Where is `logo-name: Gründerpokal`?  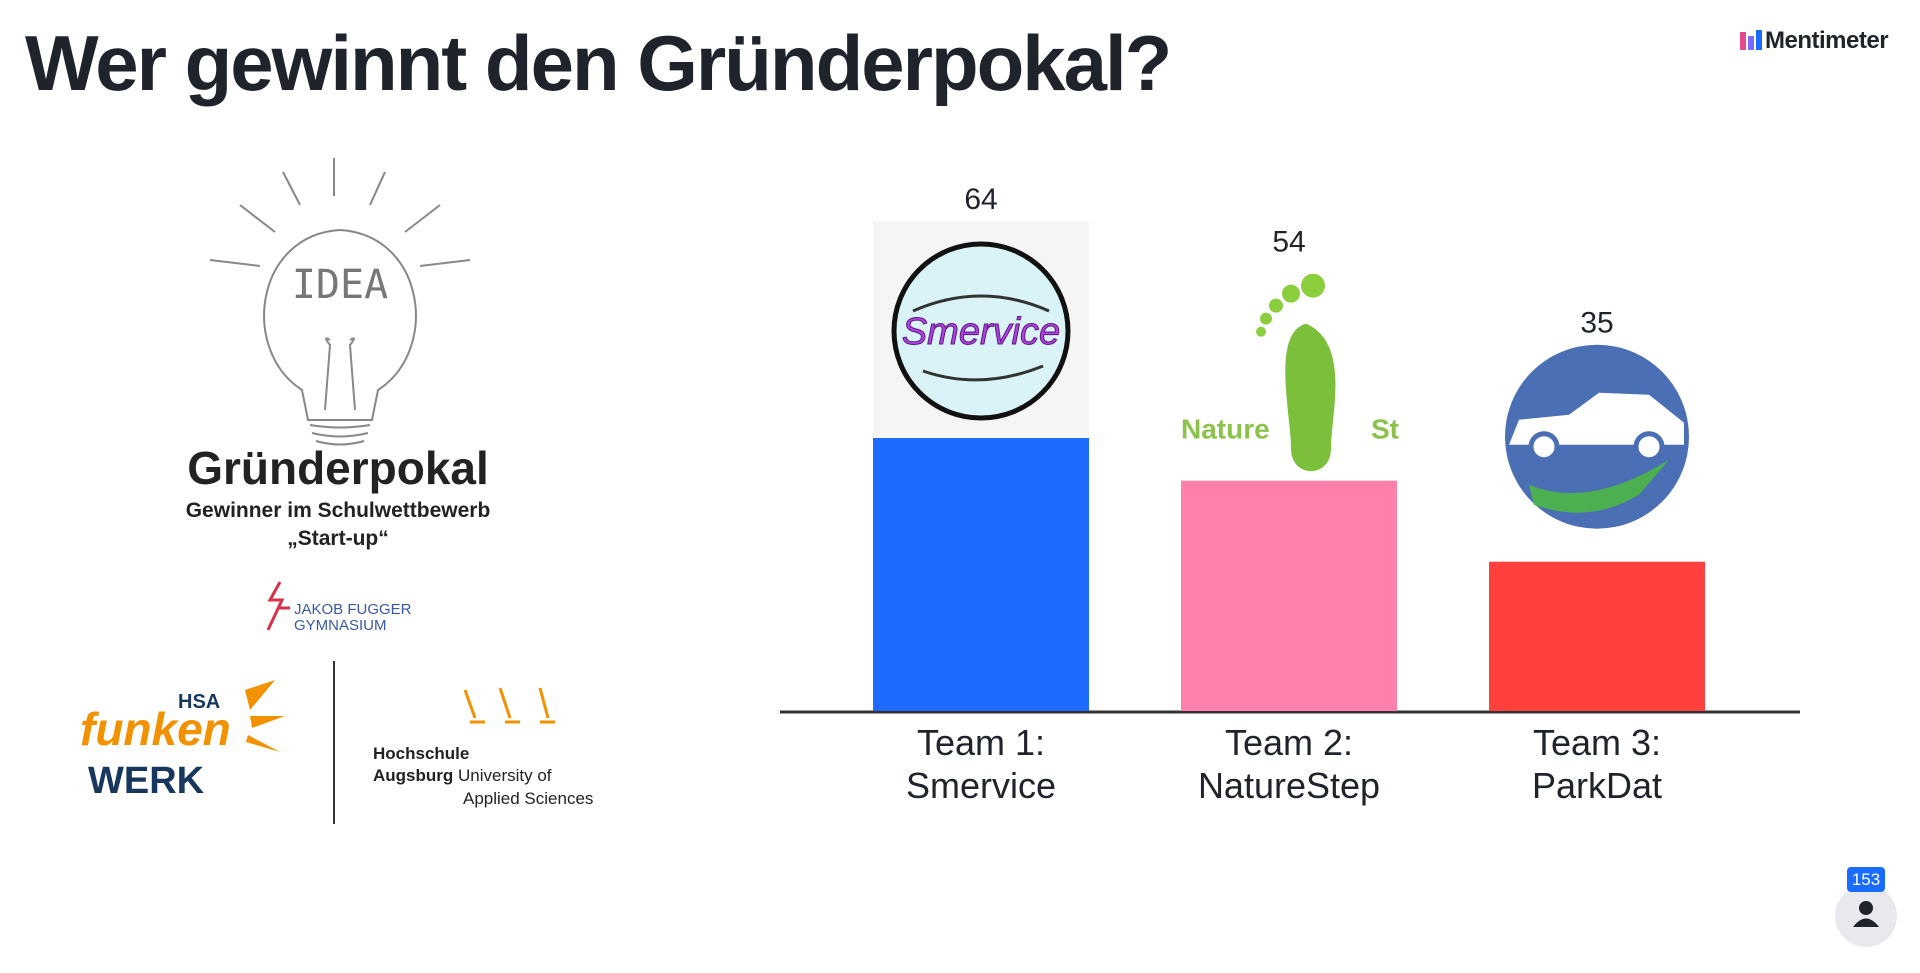
logo-name: Gründerpokal is located at coordinates (338, 468).